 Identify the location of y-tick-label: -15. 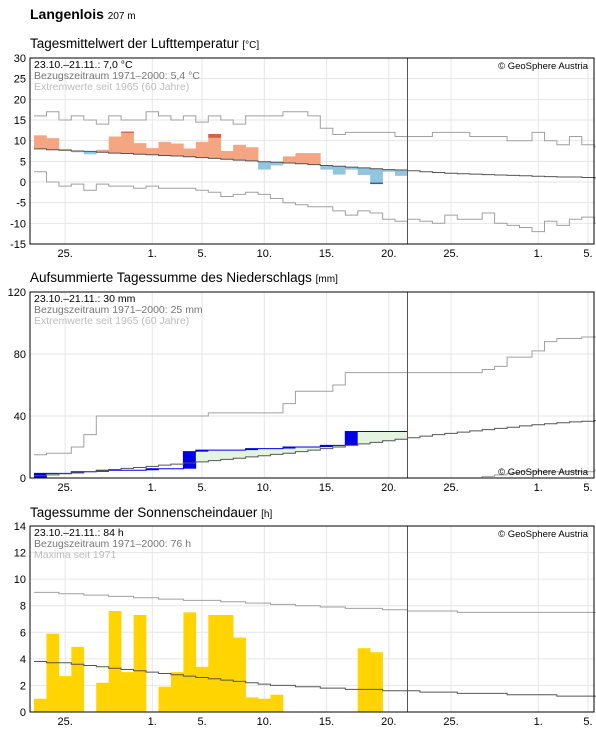
(18, 245).